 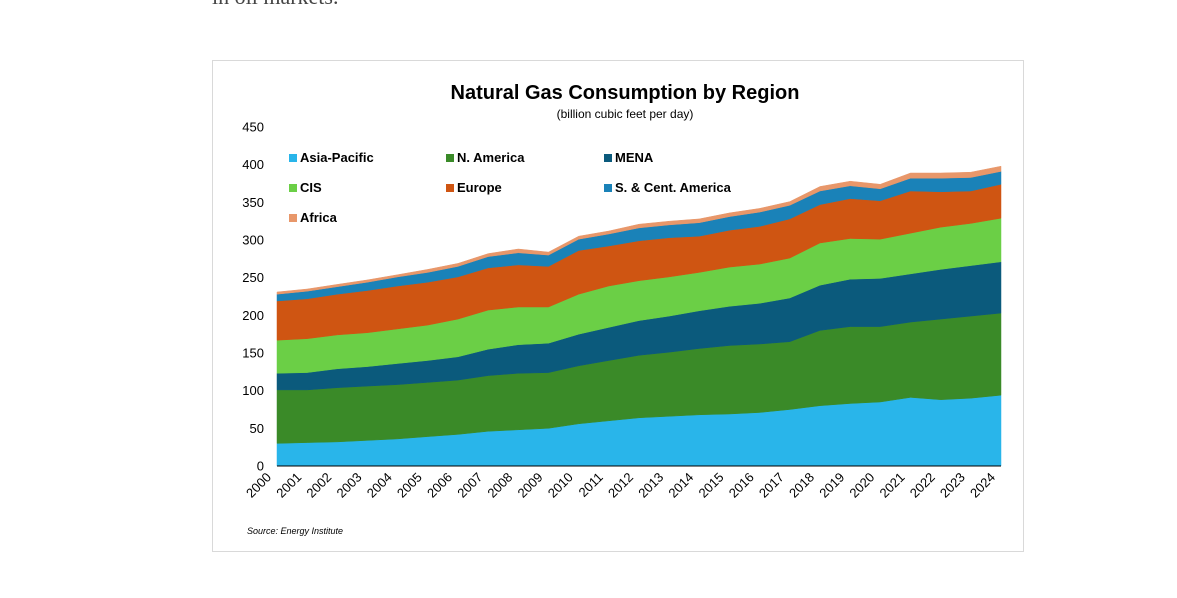 I want to click on chart-title: Natural Gas Consumption by Region, so click(x=625, y=93).